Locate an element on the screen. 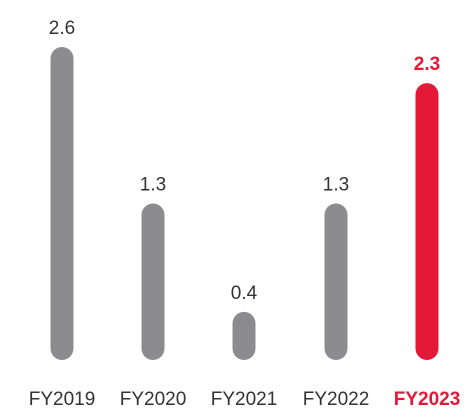 The width and height of the screenshot is (472, 419). bar-fy2020 is located at coordinates (153, 281).